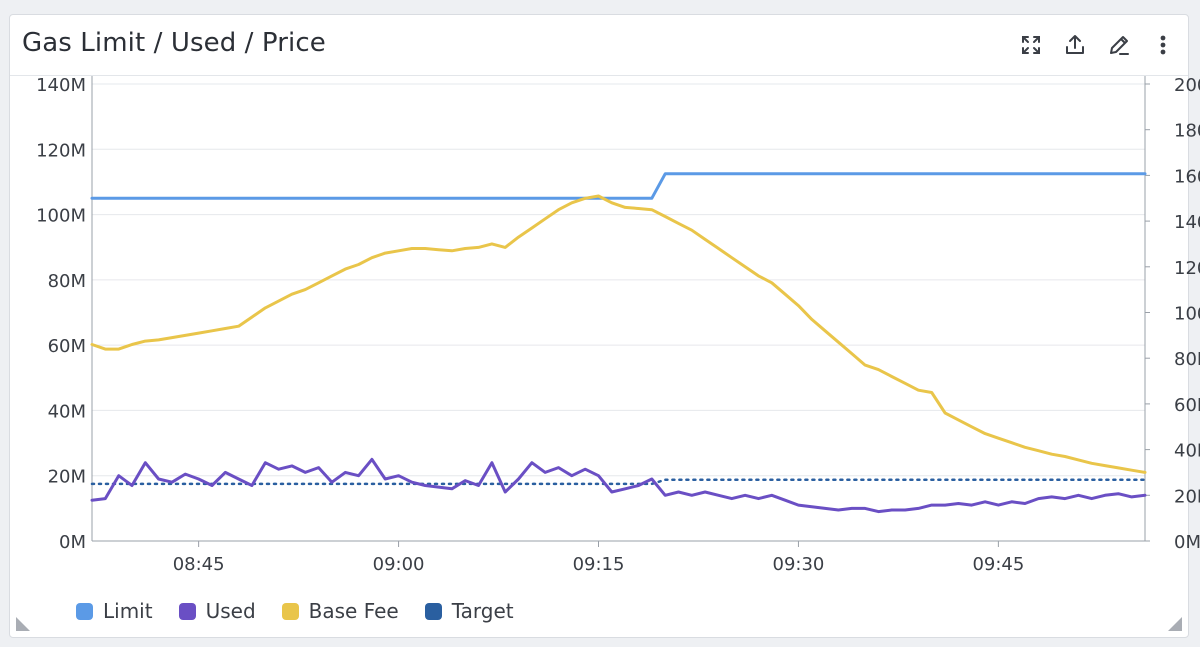  I want to click on fullscreen-button, so click(1031, 45).